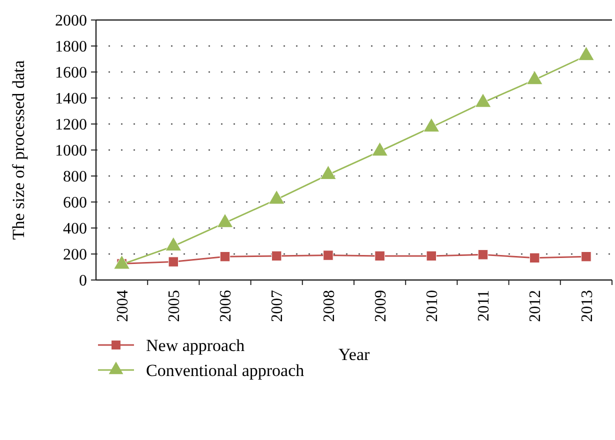  What do you see at coordinates (71, 151) in the screenshot?
I see `y-tick-label: 1000` at bounding box center [71, 151].